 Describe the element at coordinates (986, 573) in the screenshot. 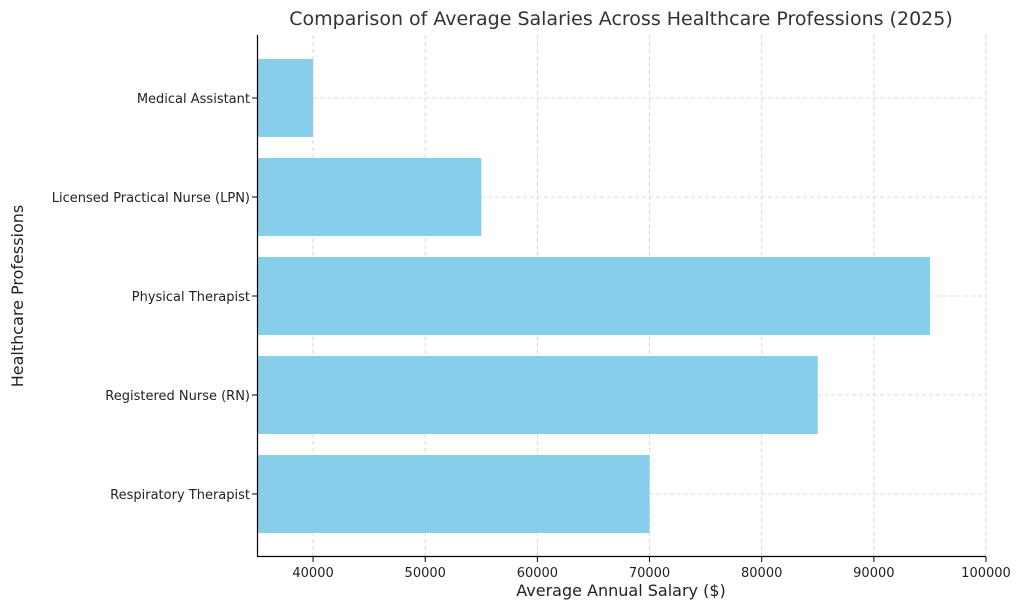

I see `x-tick-label: 100000` at that location.